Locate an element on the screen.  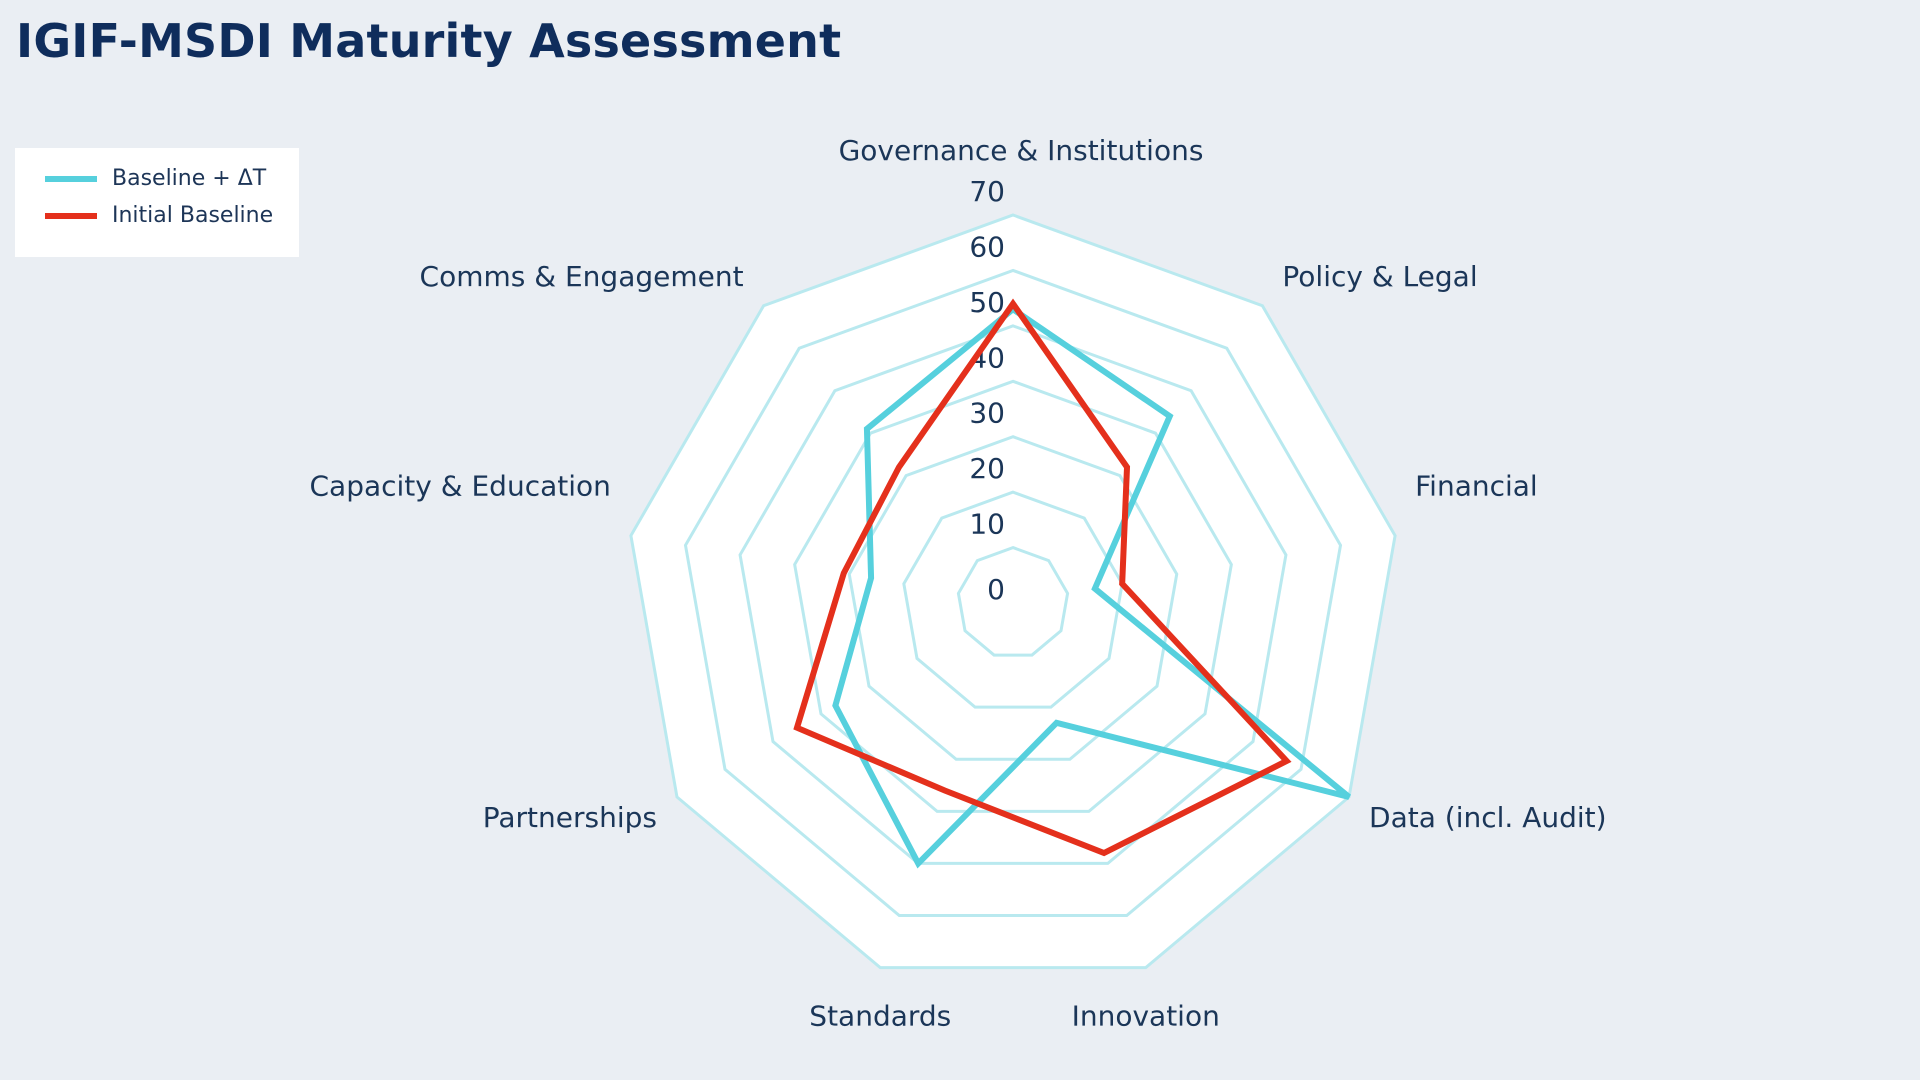
radial-tick-label: 20 is located at coordinates (987, 468).